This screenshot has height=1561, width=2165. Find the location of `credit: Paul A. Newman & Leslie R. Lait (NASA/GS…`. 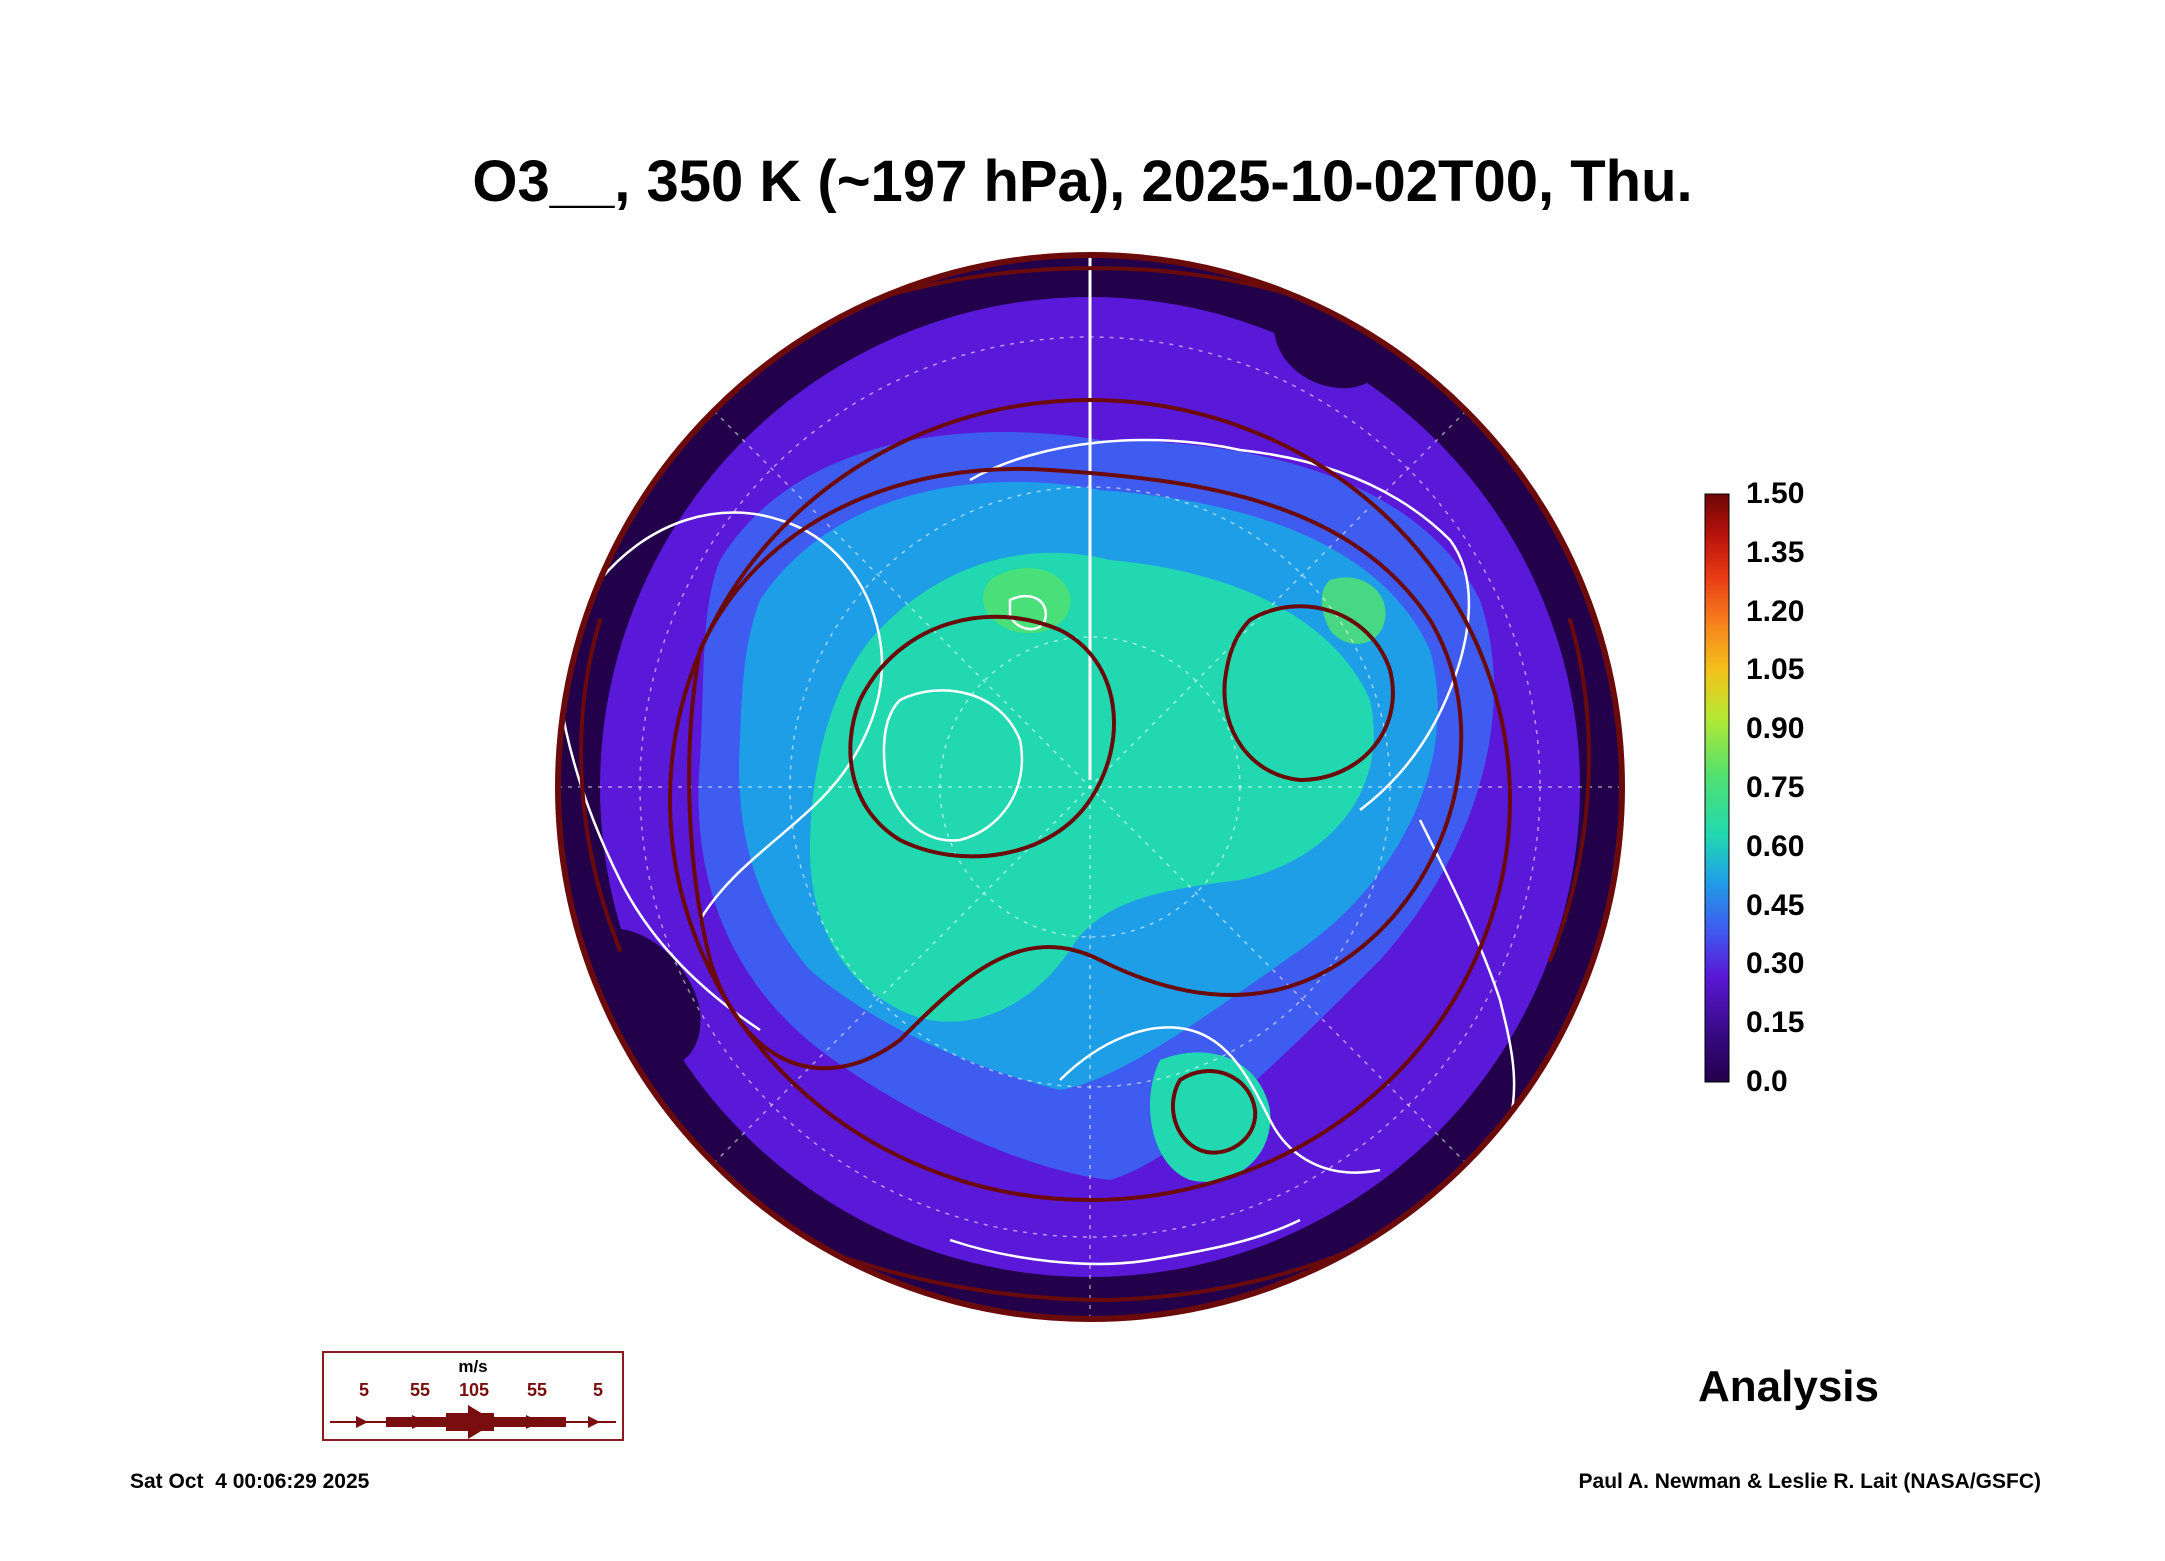

credit: Paul A. Newman & Leslie R. Lait (NASA/GS… is located at coordinates (1809, 1481).